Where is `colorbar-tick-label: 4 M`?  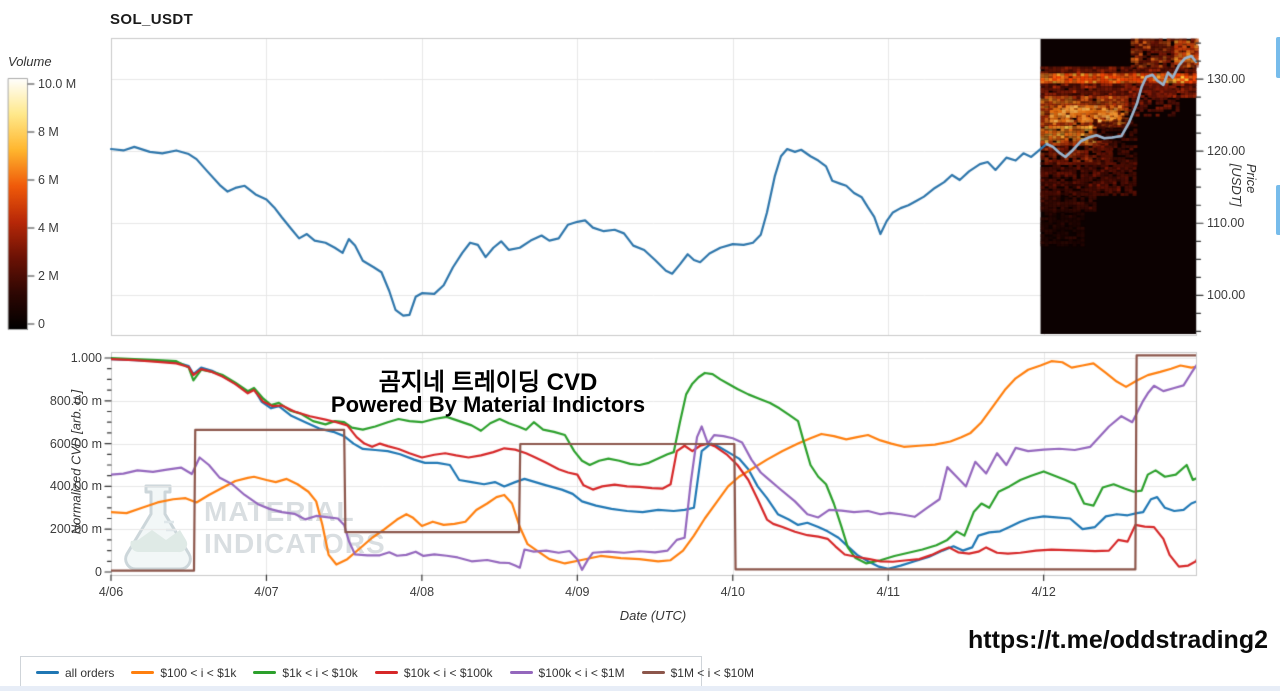
colorbar-tick-label: 4 M is located at coordinates (48, 228).